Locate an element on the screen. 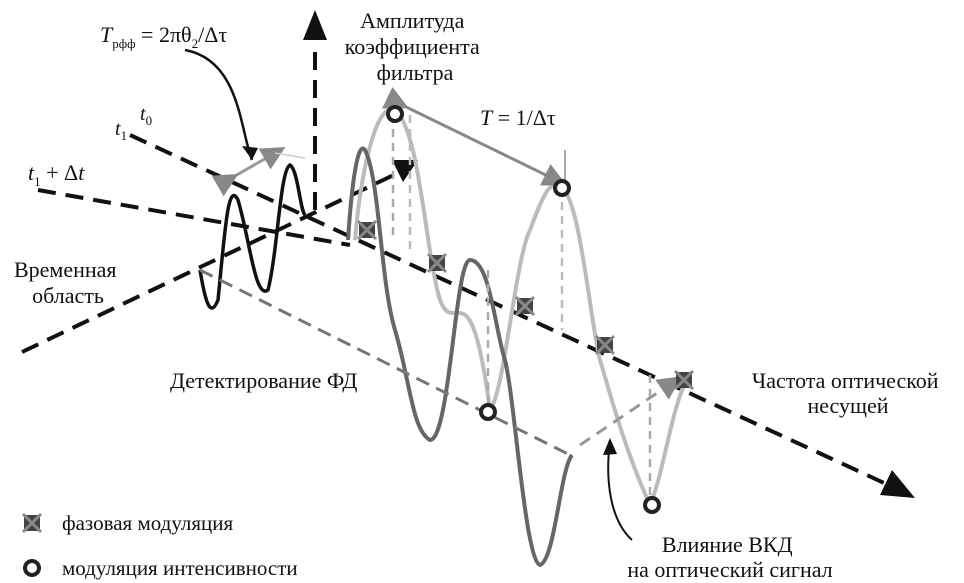 The image size is (964, 583). amplitude-label: Амплитуда коэффициента фильтра is located at coordinates (415, 46).